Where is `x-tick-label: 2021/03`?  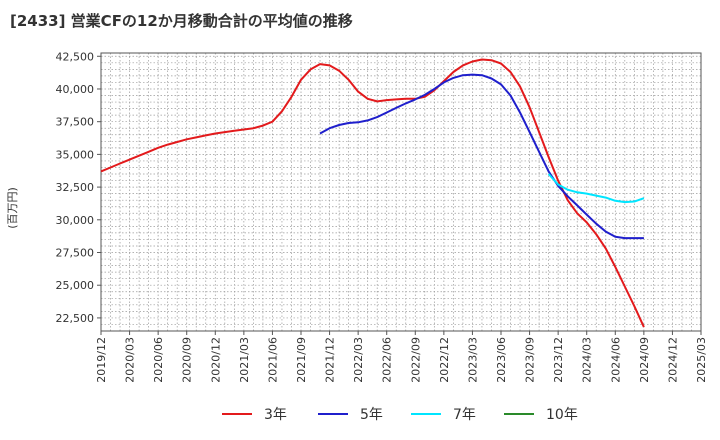 x-tick-label: 2021/03 is located at coordinates (244, 360).